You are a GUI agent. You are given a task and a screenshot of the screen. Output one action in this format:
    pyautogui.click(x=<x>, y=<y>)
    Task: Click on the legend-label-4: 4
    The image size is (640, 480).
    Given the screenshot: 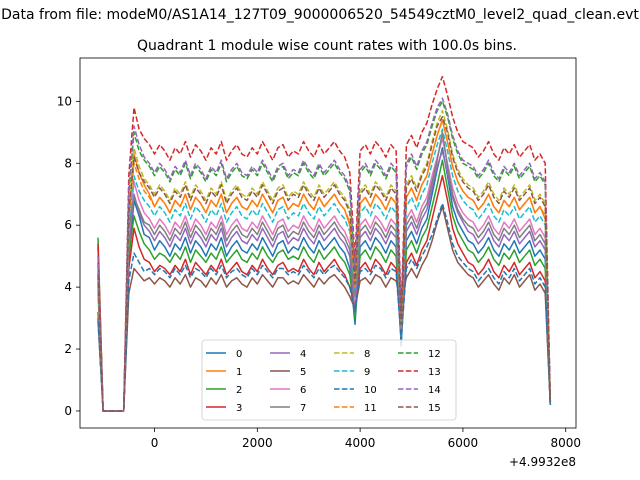 What is the action you would take?
    pyautogui.click(x=303, y=354)
    